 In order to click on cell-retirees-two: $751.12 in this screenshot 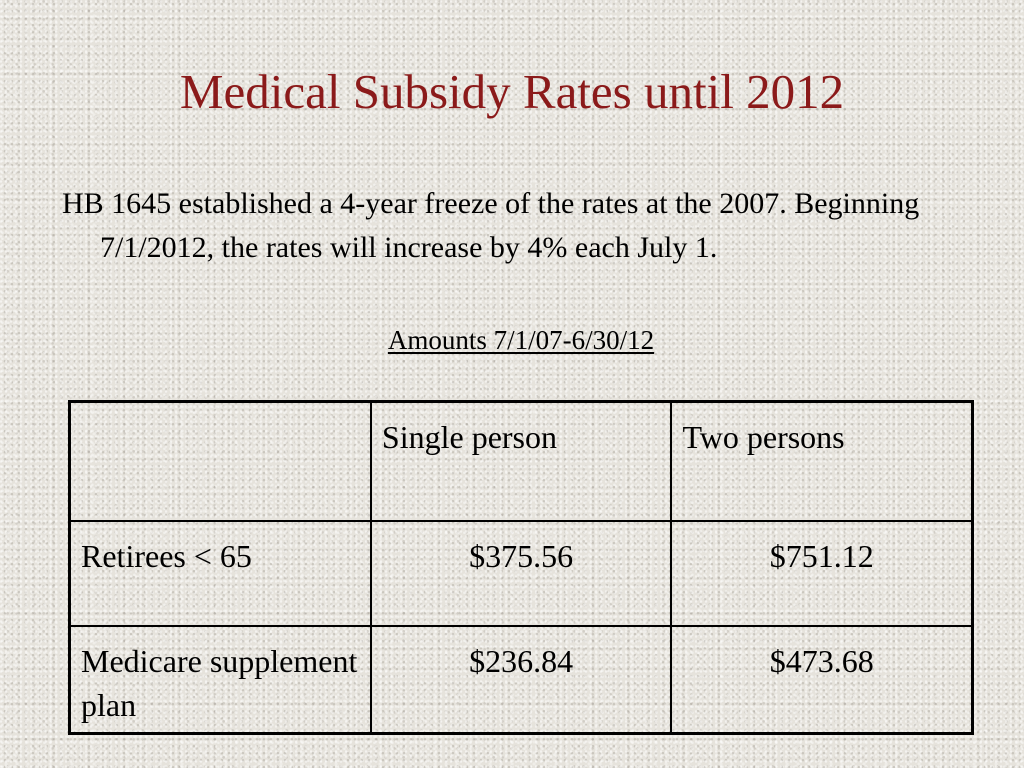, I will do `click(822, 573)`.